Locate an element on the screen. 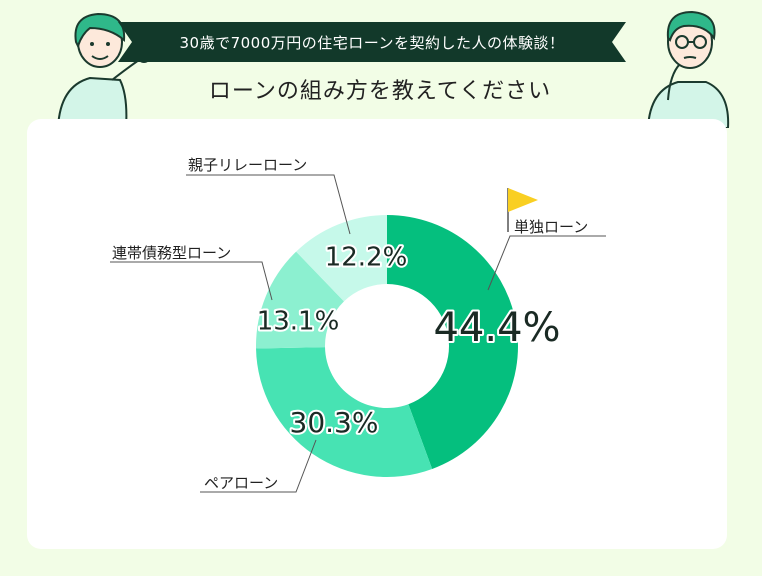 The image size is (762, 576). value-label-parent-child-relay-loan: 12.2% is located at coordinates (366, 258).